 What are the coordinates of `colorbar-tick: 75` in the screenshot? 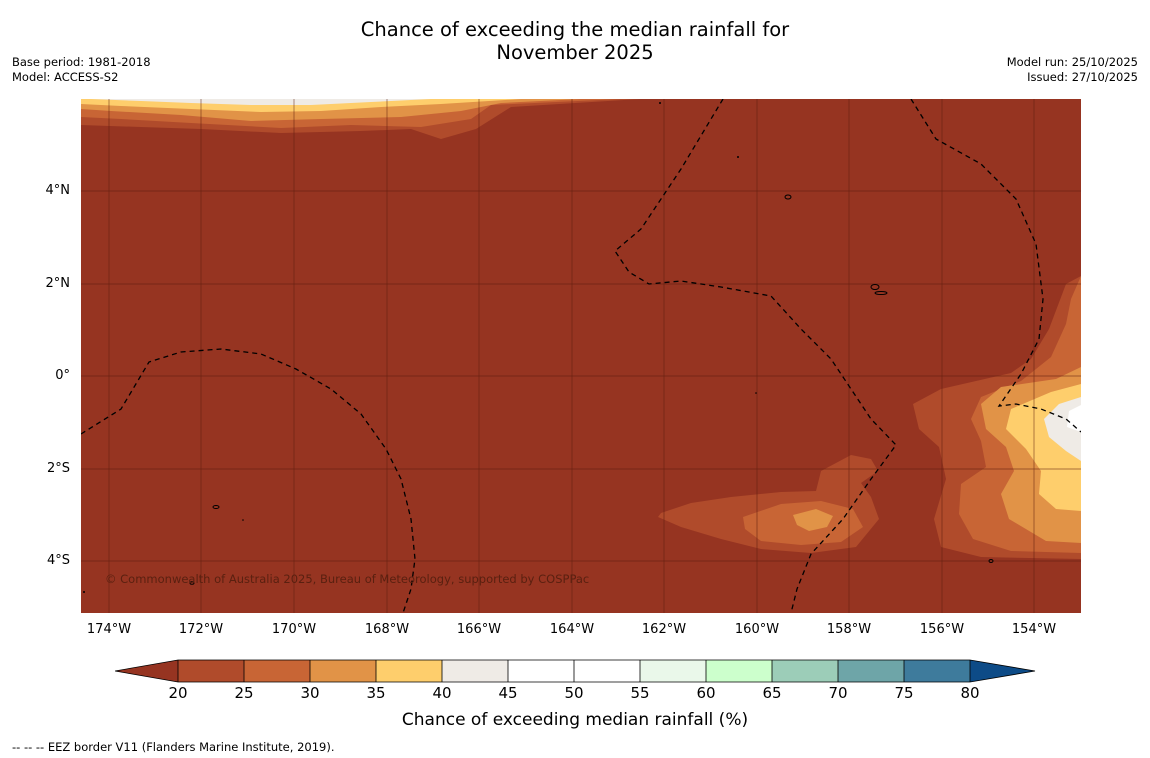 It's located at (904, 693).